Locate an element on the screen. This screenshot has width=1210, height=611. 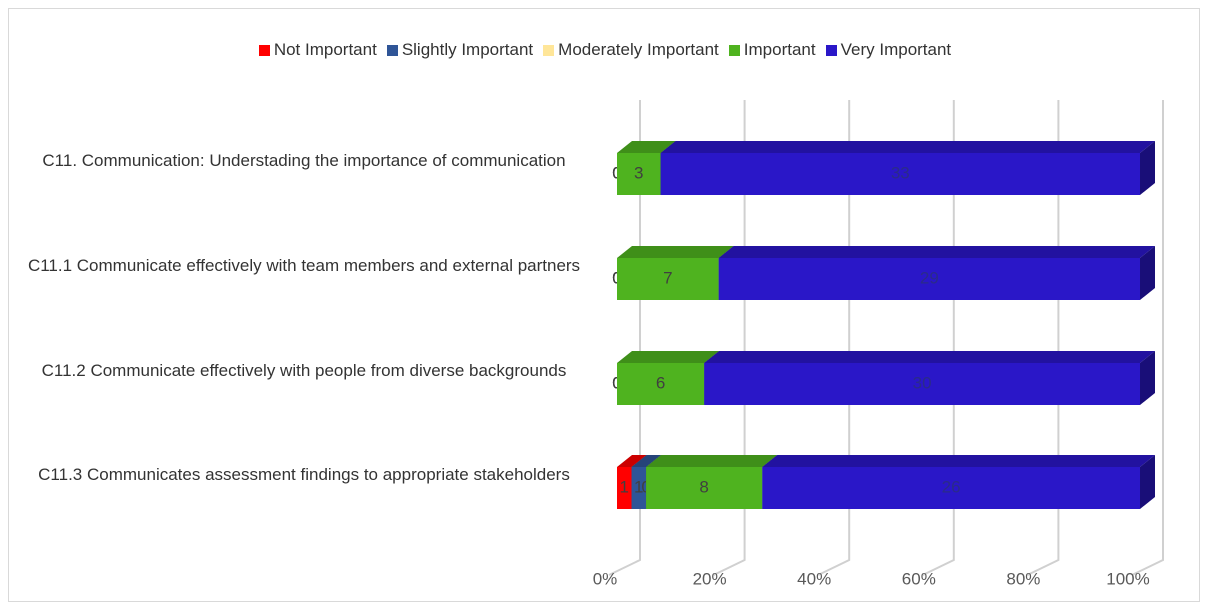
legend-item: Important is located at coordinates (772, 50).